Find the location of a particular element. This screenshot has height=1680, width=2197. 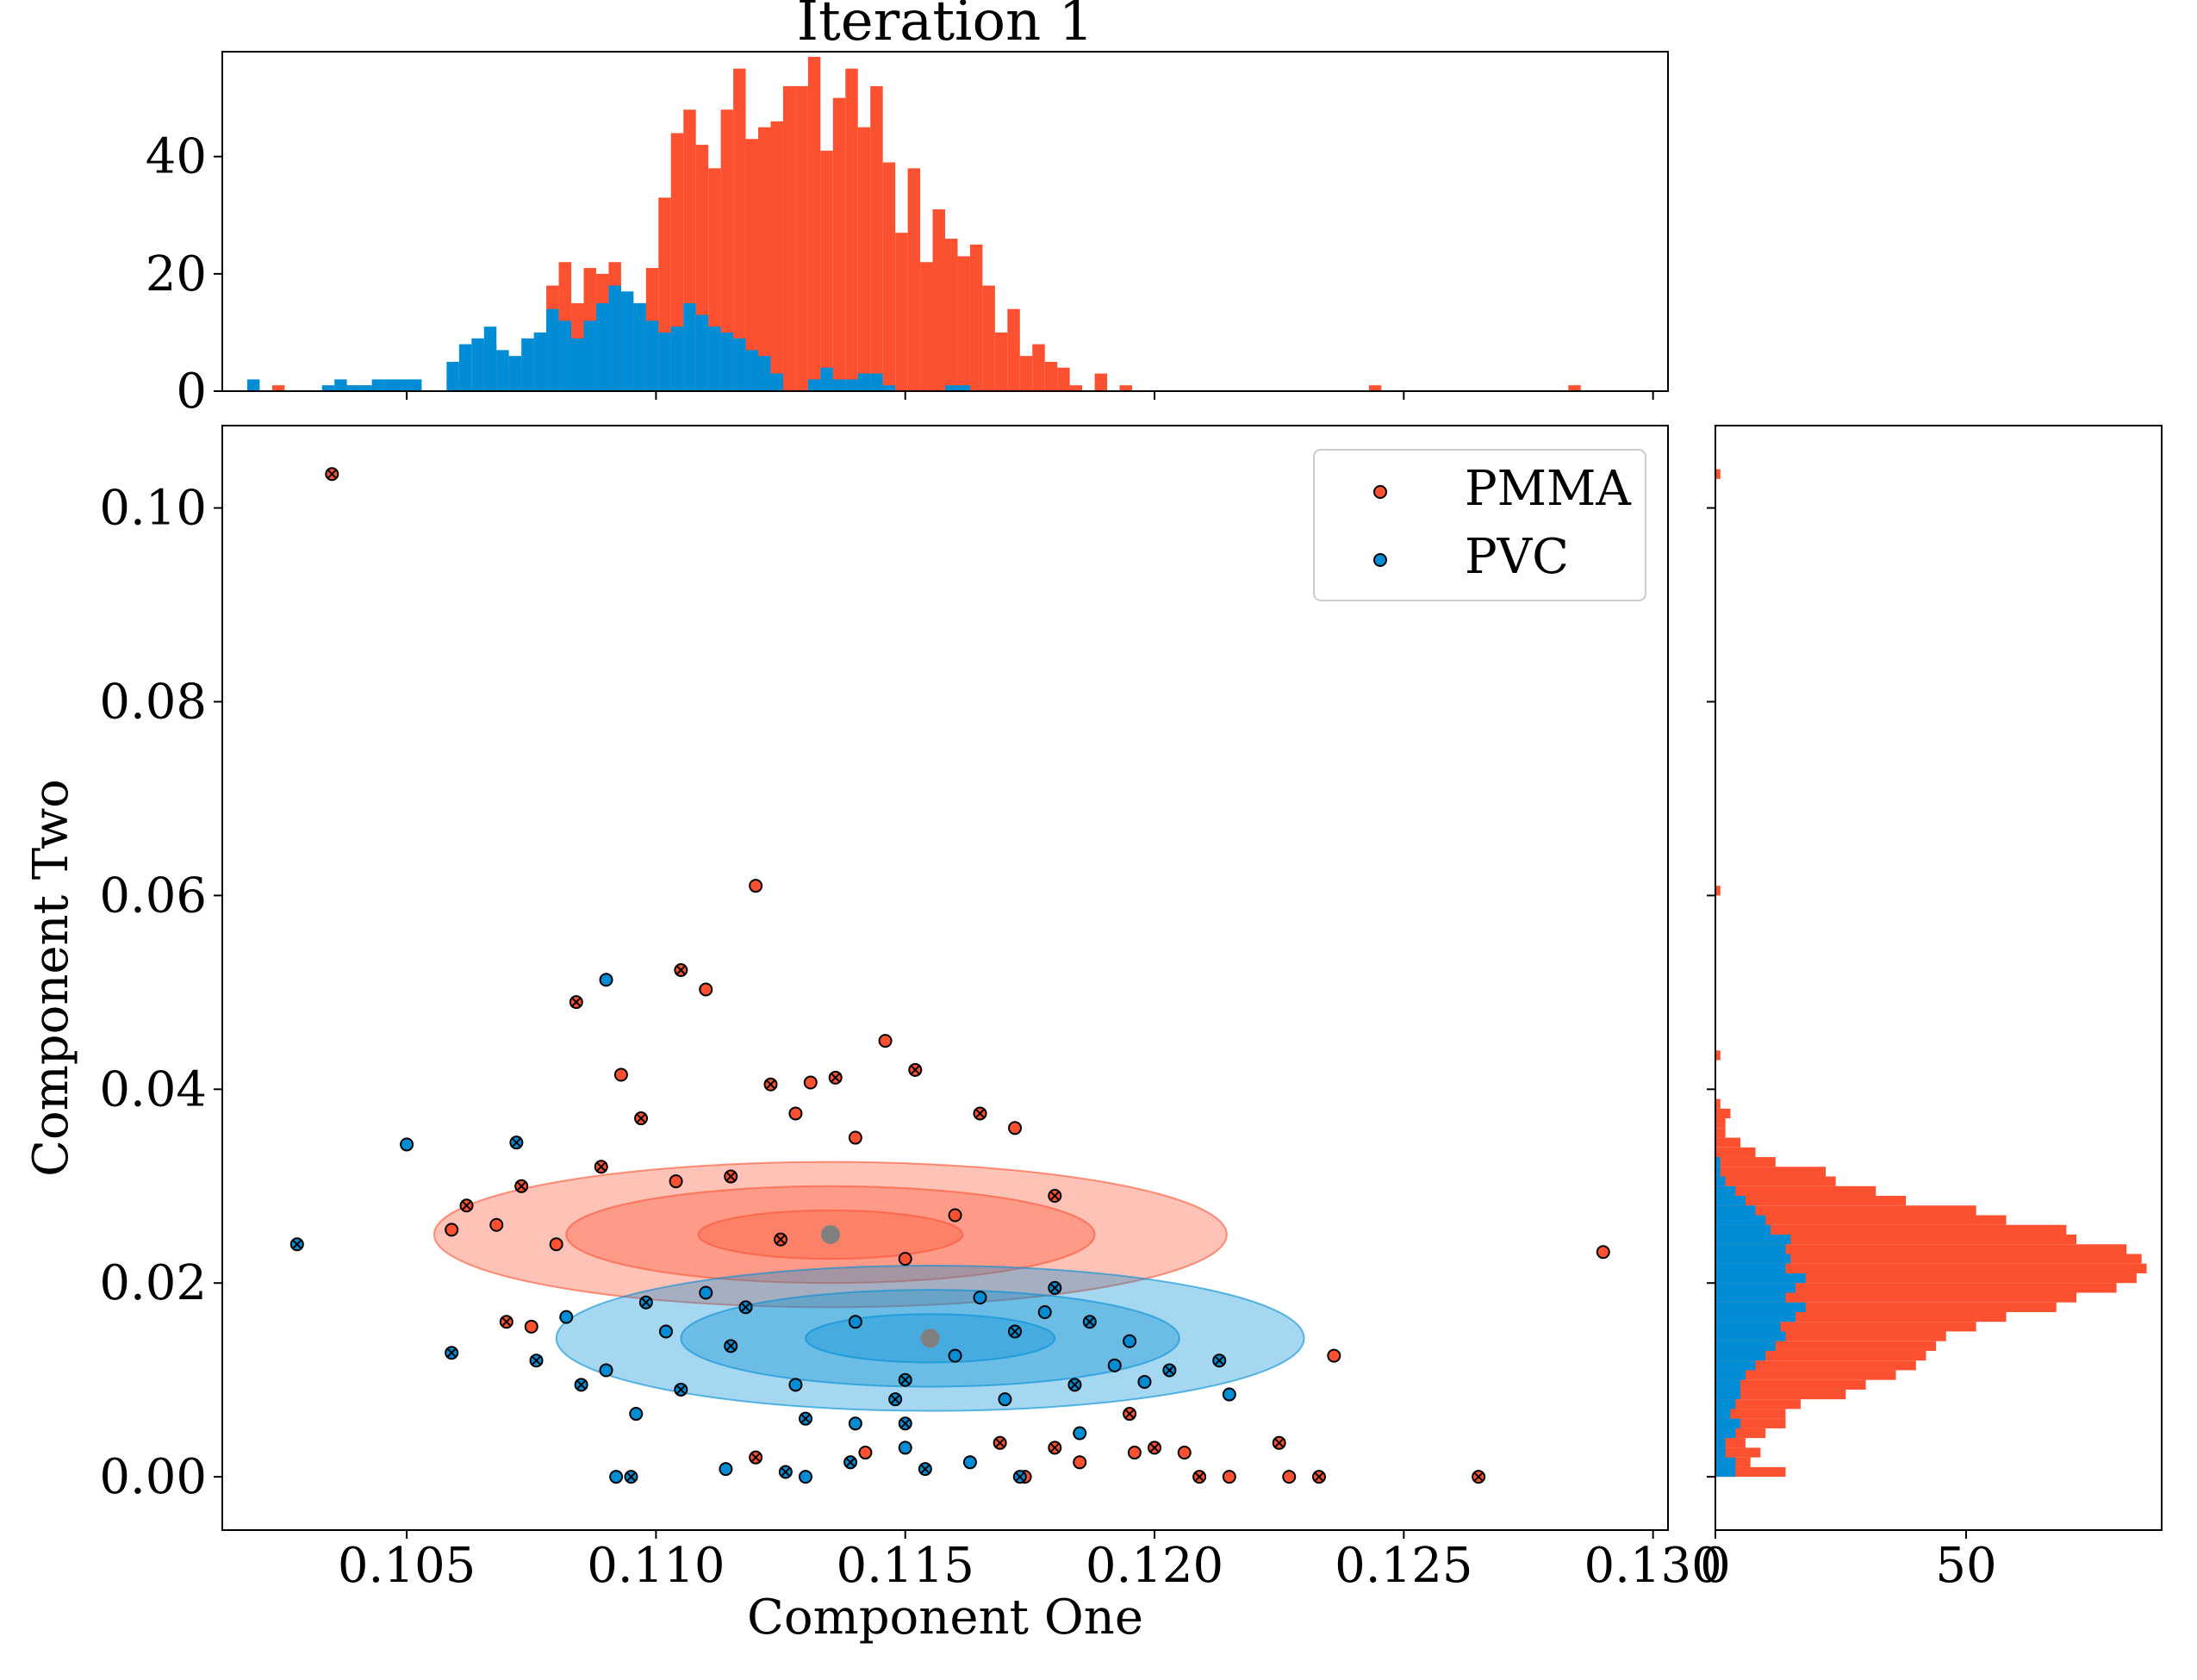

top-y-tick-label: 0 is located at coordinates (191, 392).